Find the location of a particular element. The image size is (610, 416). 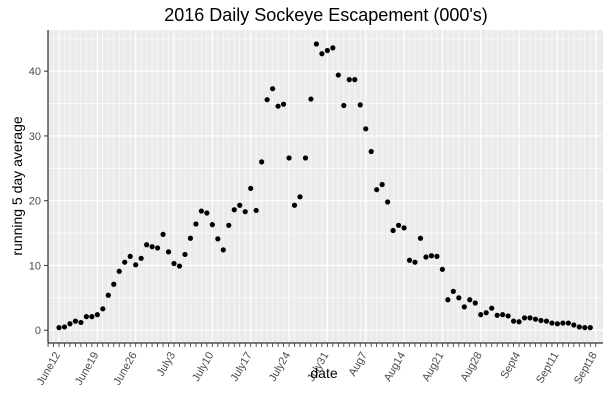

y-tick-label: 10 is located at coordinates (35, 266).